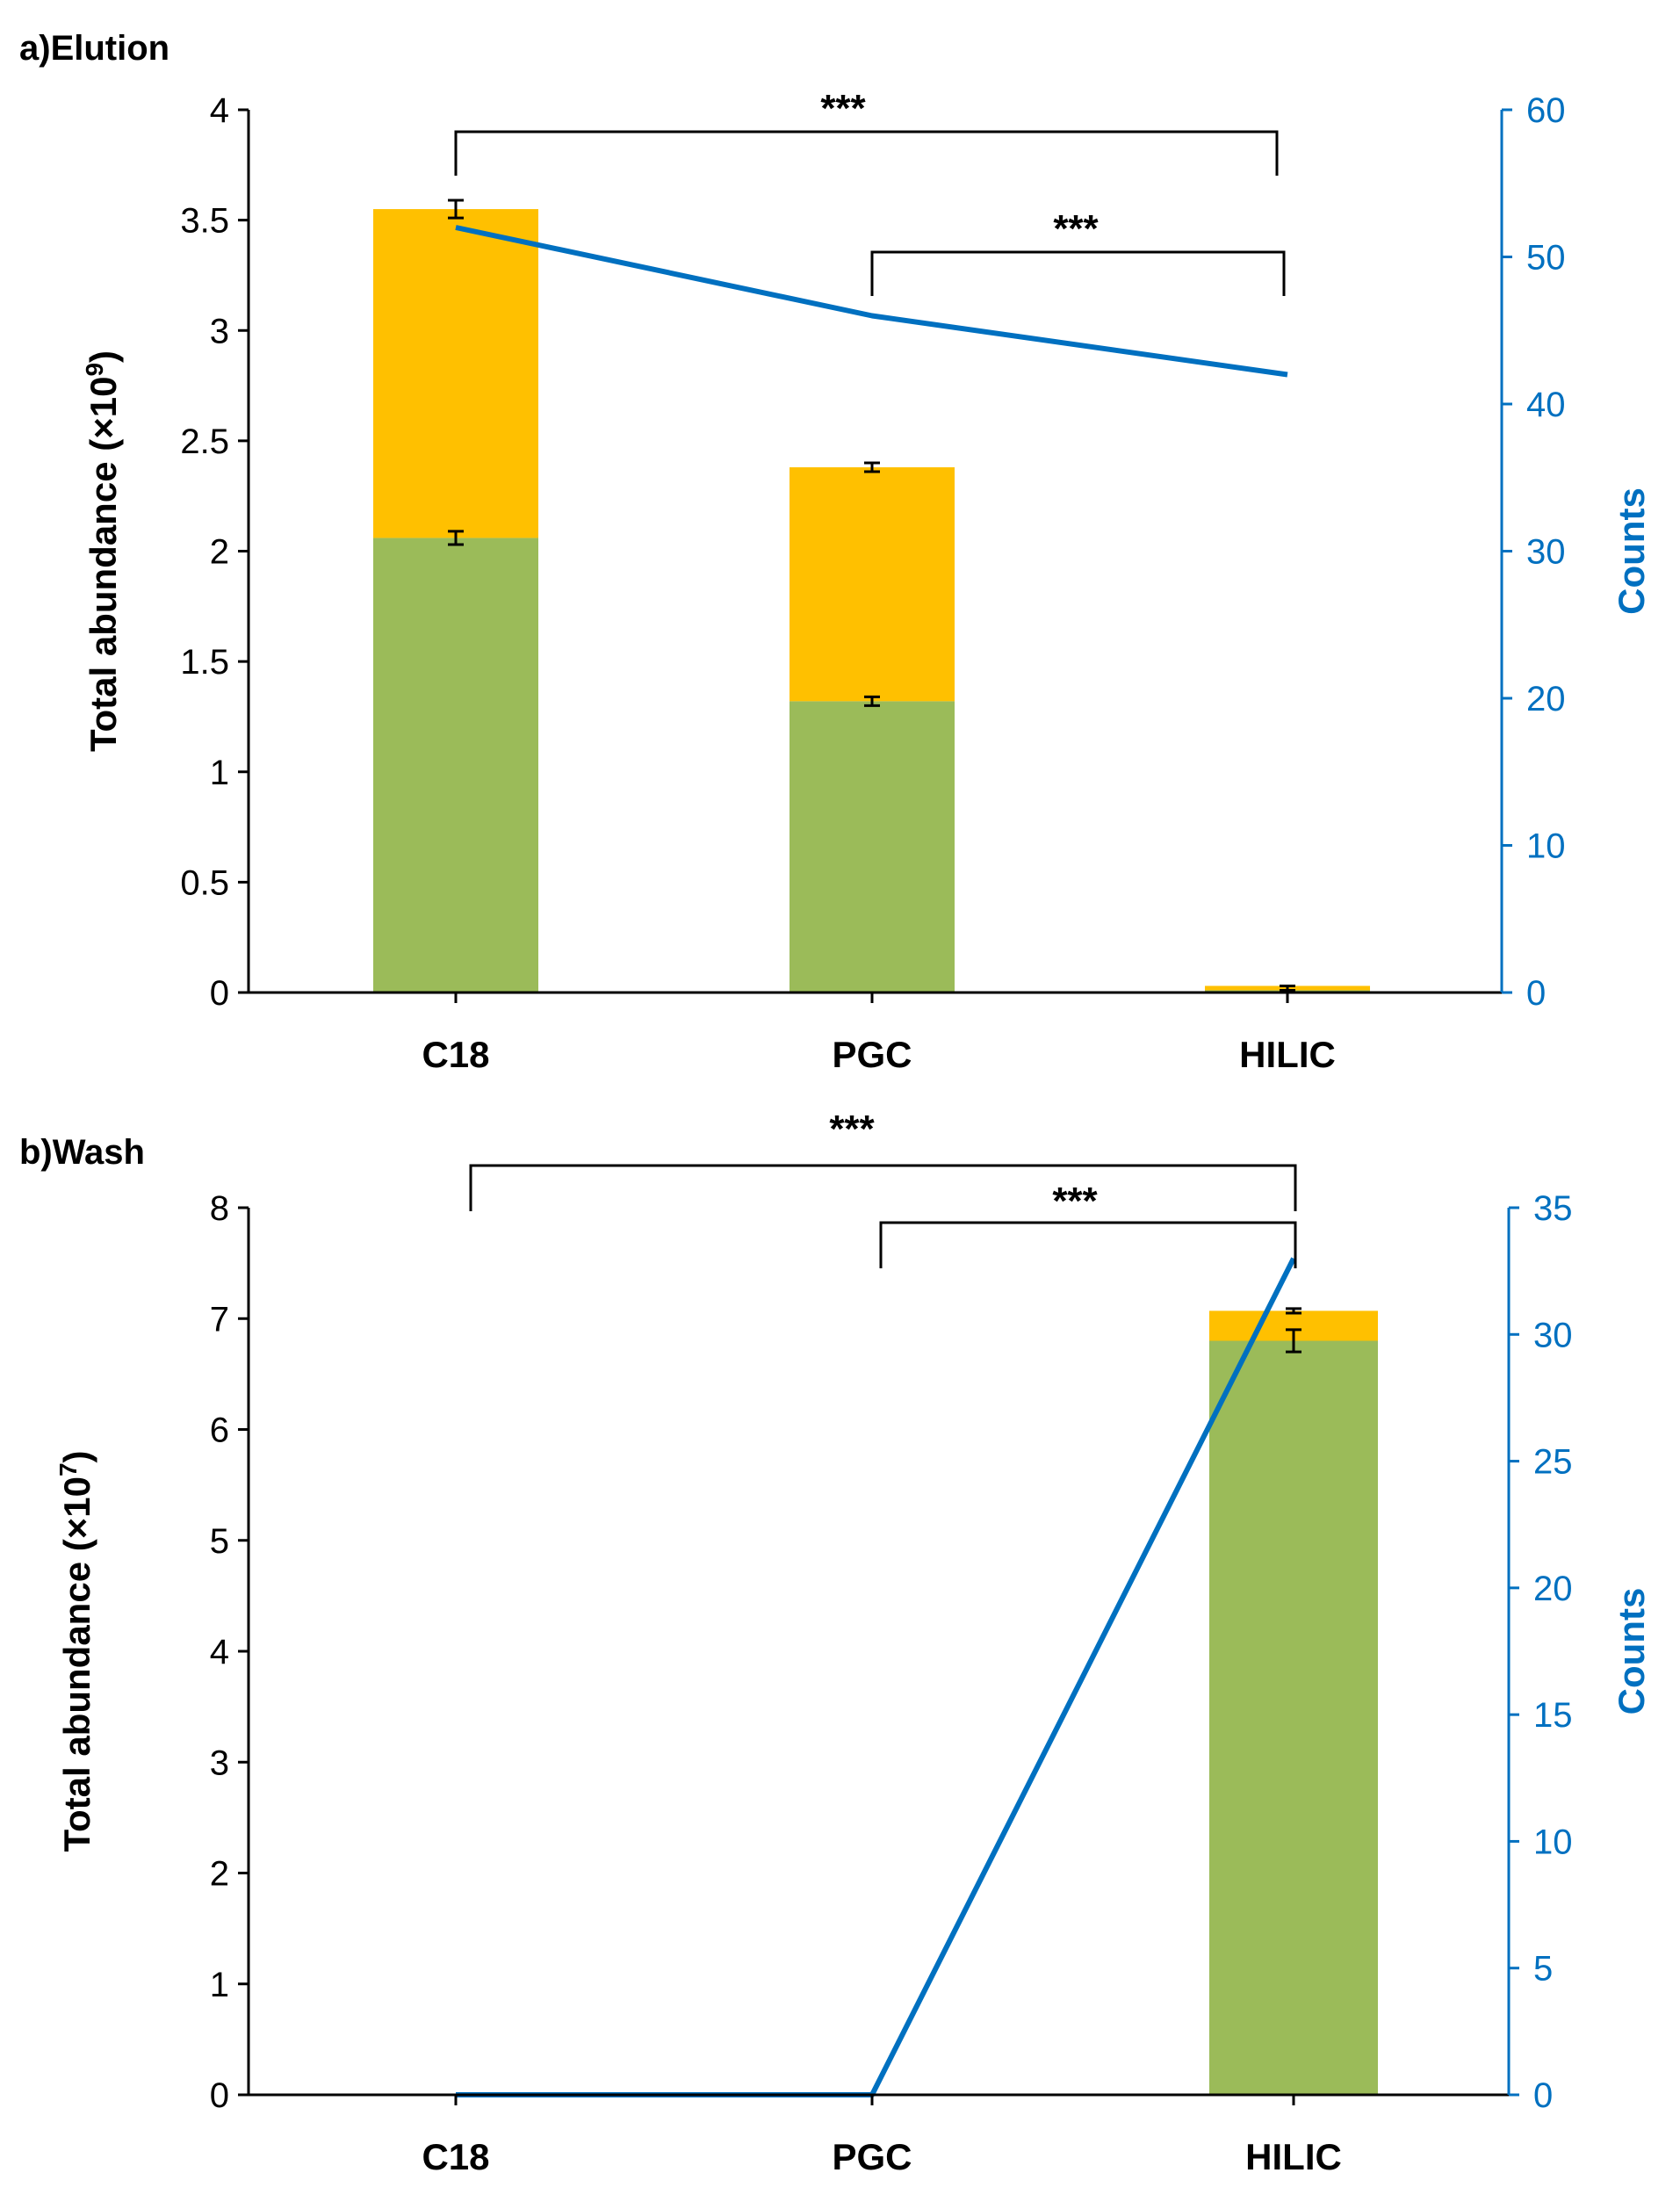  Describe the element at coordinates (455, 373) in the screenshot. I see `bar-upper-c18` at that location.